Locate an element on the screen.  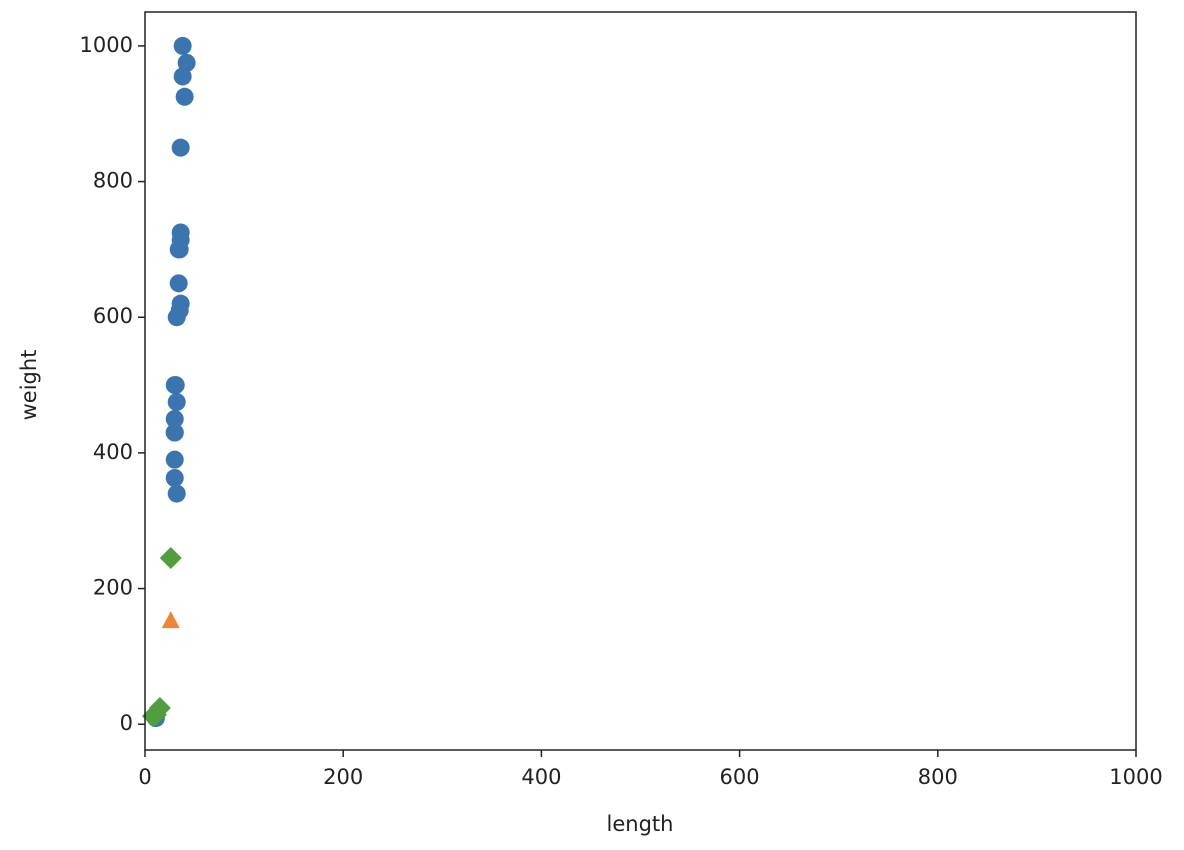
x-axis-label: length is located at coordinates (640, 824).